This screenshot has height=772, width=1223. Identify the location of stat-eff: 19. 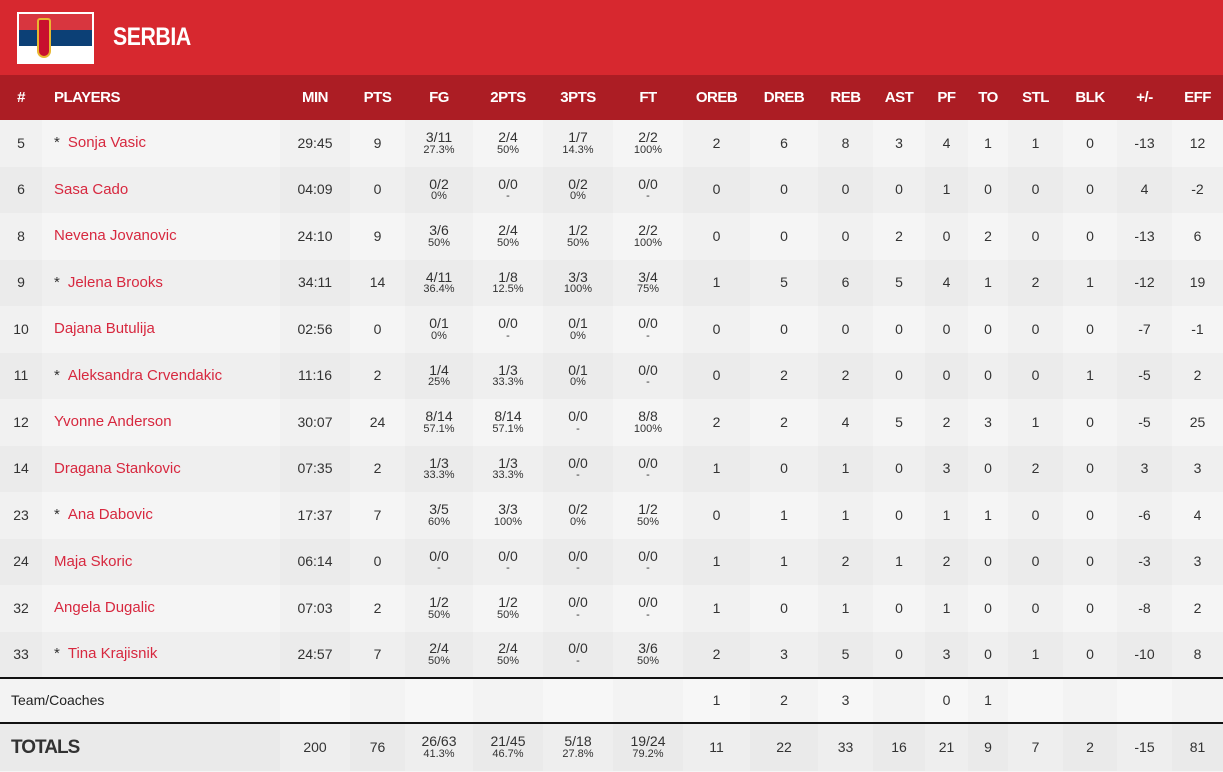
(1197, 282).